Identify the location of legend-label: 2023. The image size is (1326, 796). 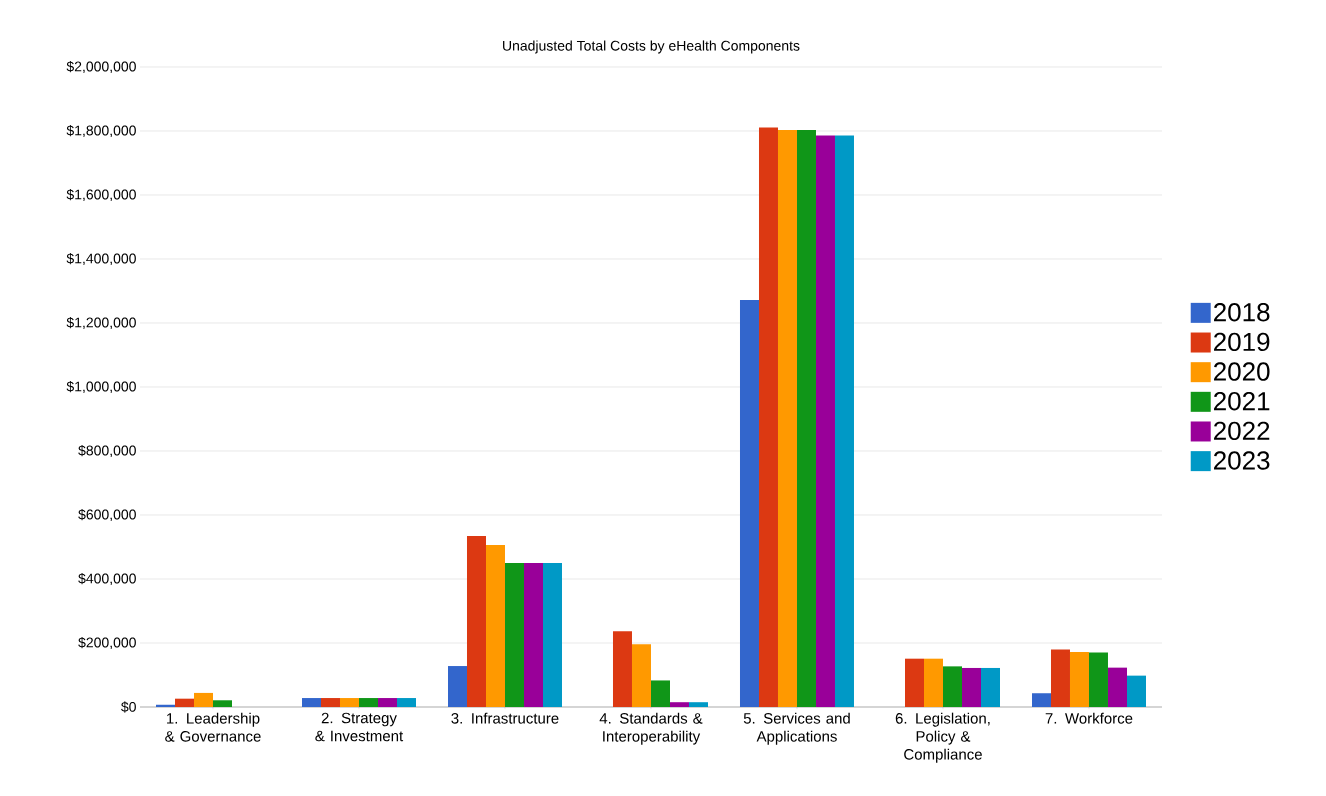
(1242, 460).